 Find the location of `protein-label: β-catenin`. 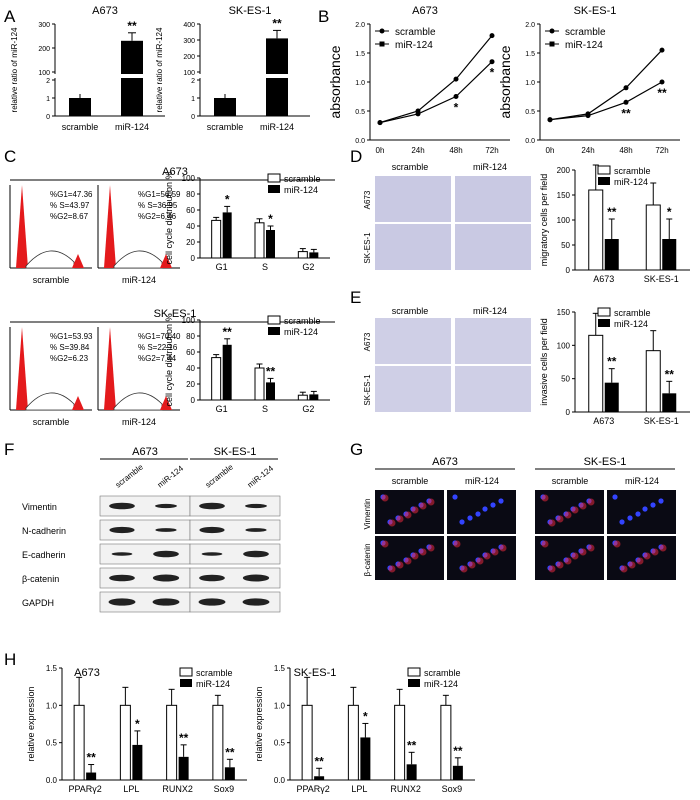

protein-label: β-catenin is located at coordinates (40, 579).